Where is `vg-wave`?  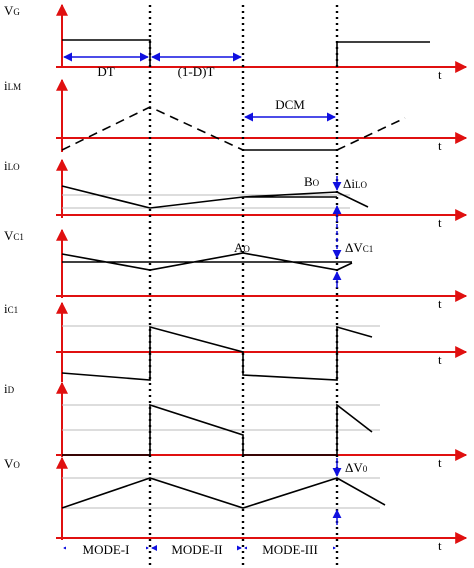 vg-wave is located at coordinates (246, 53).